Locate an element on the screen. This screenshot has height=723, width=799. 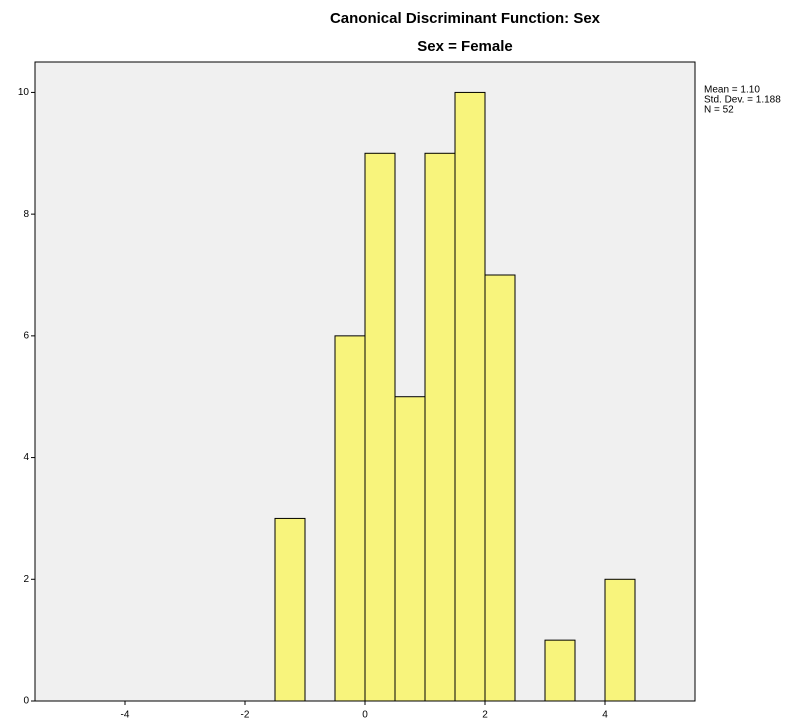
y-tick-label: 8 is located at coordinates (26, 214).